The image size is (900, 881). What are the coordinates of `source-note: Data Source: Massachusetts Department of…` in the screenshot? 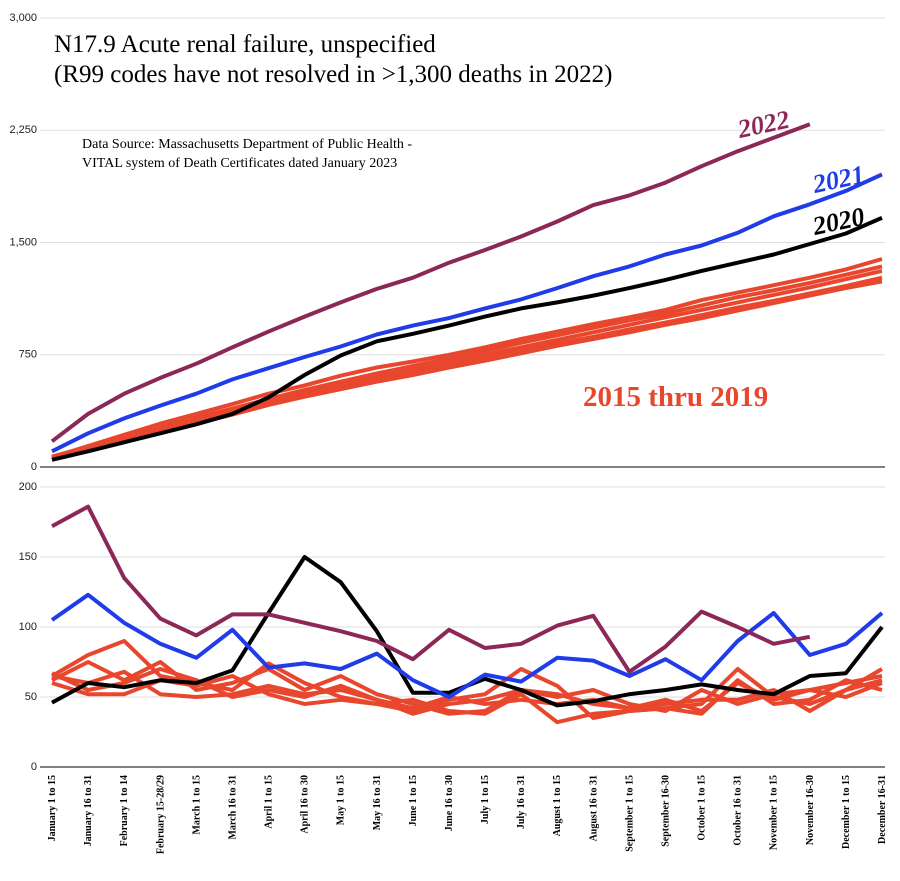 It's located at (247, 144).